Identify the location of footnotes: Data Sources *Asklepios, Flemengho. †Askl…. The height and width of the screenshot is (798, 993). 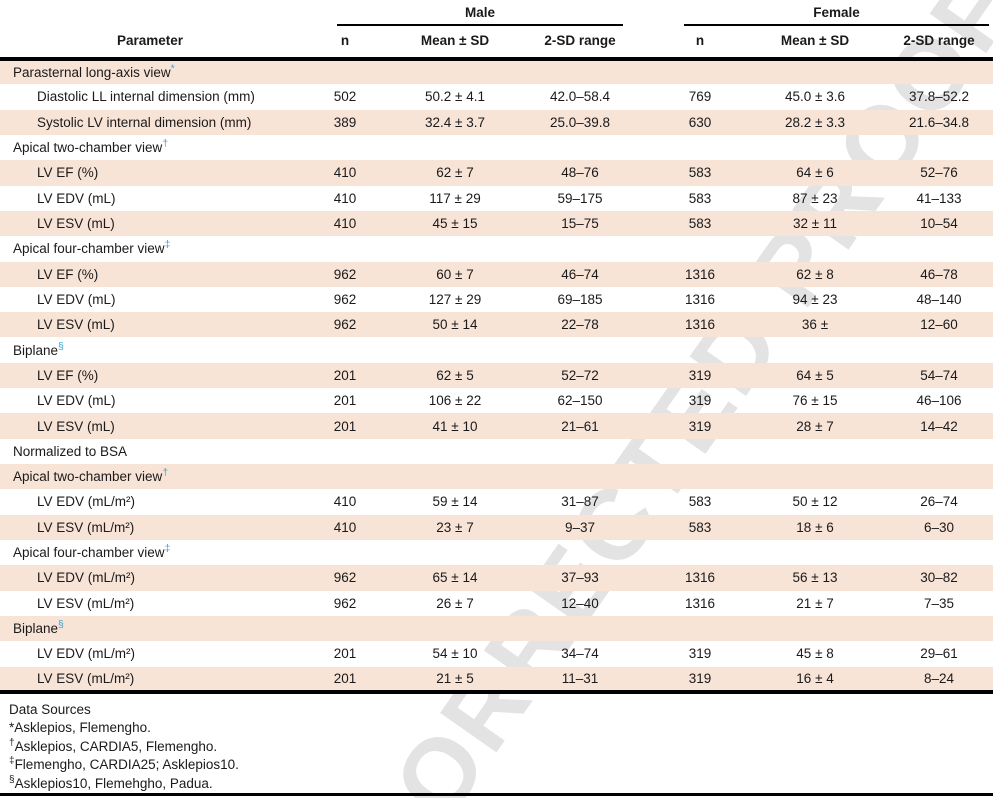
(124, 747).